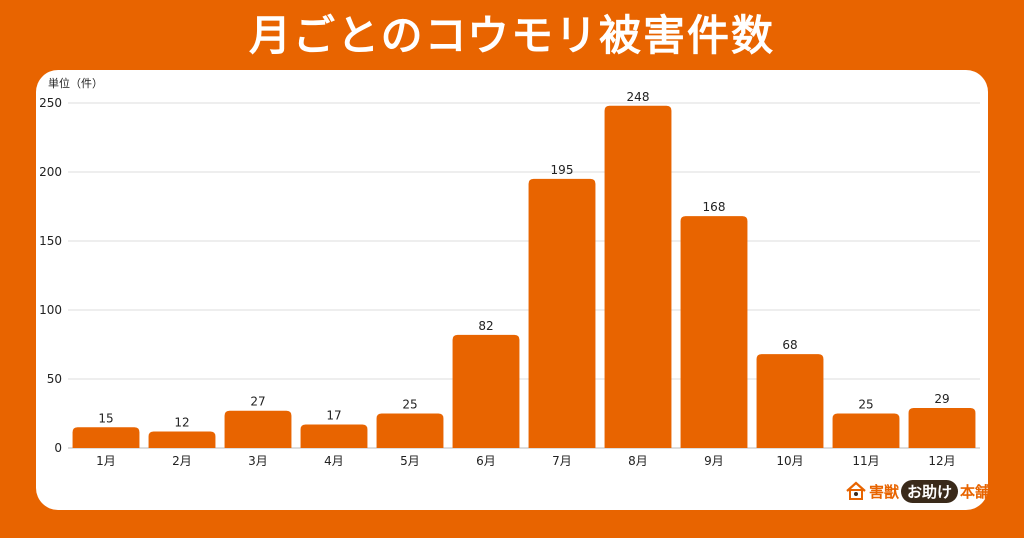 The height and width of the screenshot is (538, 1024). Describe the element at coordinates (485, 326) in the screenshot. I see `value-label: 82` at that location.